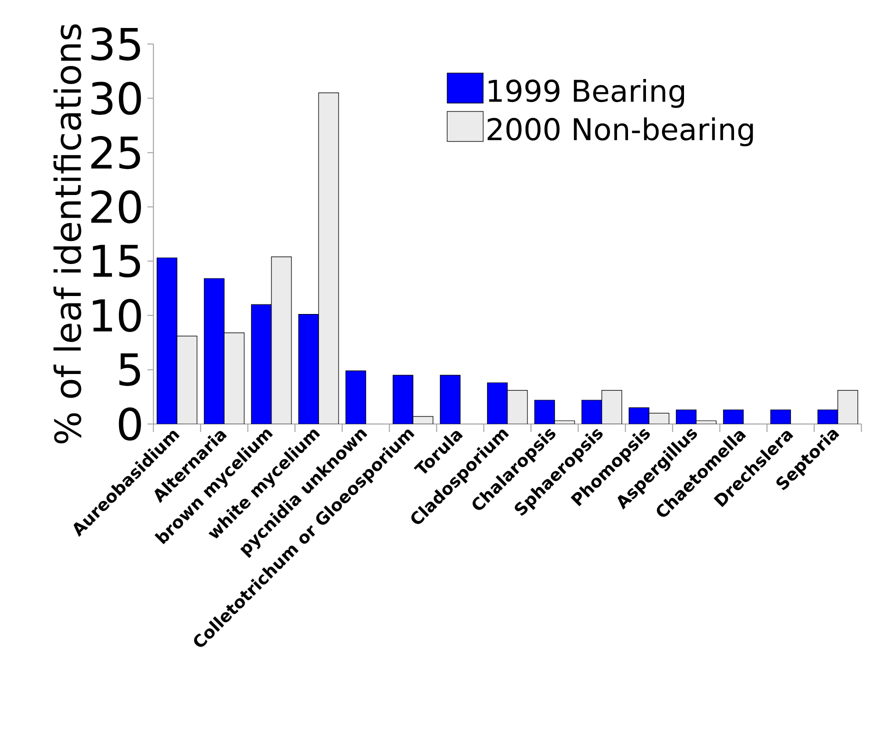  What do you see at coordinates (620, 131) in the screenshot?
I see `legend-label: 2000 Non-bearing` at bounding box center [620, 131].